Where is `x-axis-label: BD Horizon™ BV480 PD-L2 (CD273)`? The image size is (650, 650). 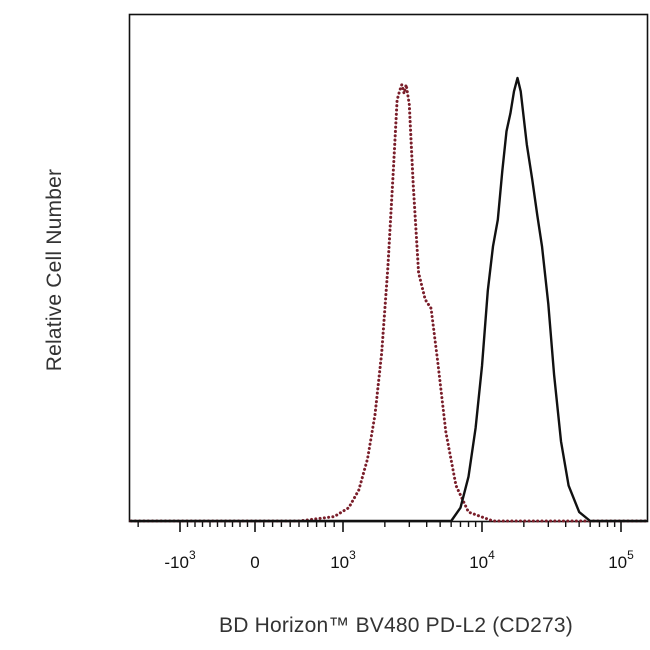
x-axis-label: BD Horizon™ BV480 PD-L2 (CD273) is located at coordinates (396, 625).